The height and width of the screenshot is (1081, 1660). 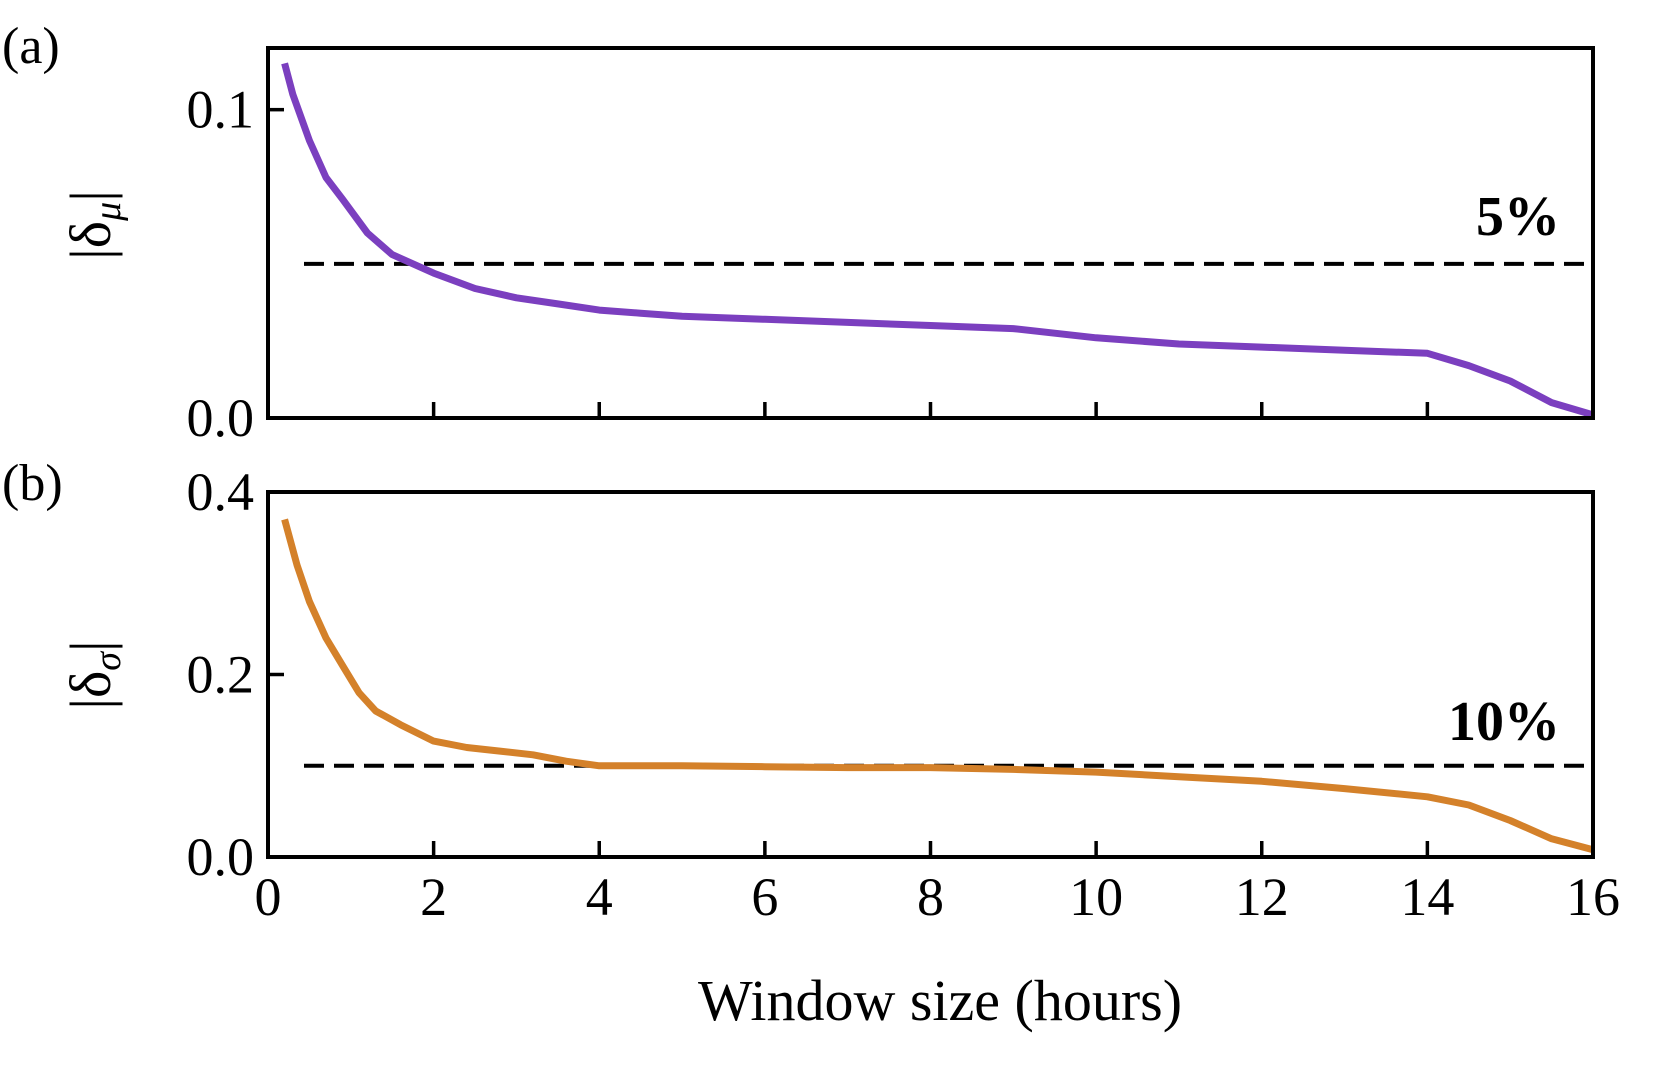 What do you see at coordinates (221, 110) in the screenshot?
I see `panel-a-y-tick-label: 0.1` at bounding box center [221, 110].